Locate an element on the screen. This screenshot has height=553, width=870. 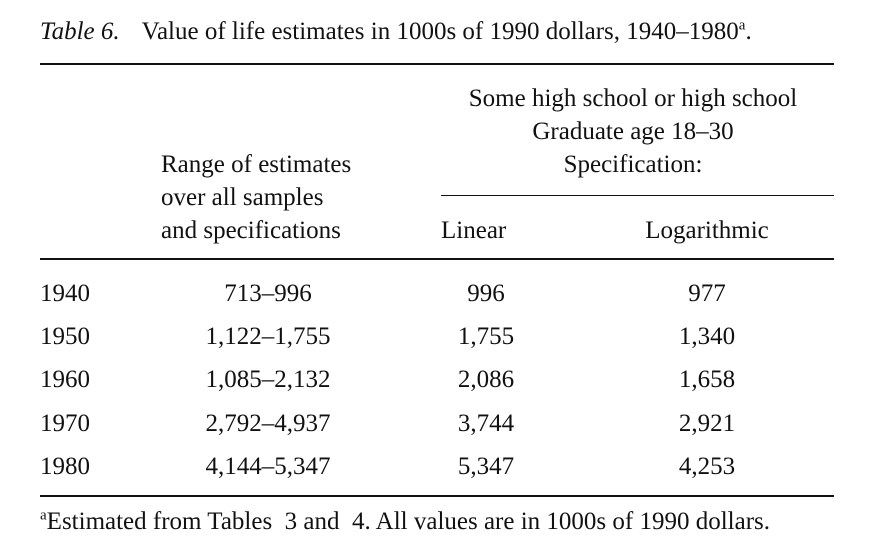
range-header-line2: over all samples is located at coordinates (242, 197).